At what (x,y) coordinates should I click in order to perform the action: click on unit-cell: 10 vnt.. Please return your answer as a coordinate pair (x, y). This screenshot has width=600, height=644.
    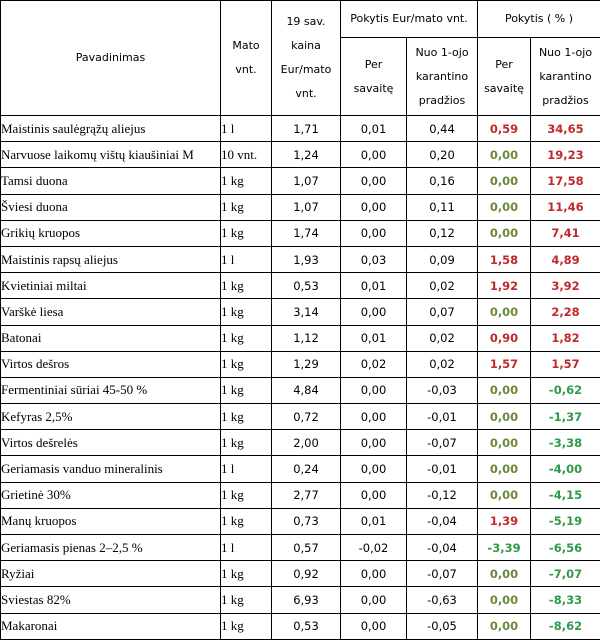
    Looking at the image, I should click on (246, 155).